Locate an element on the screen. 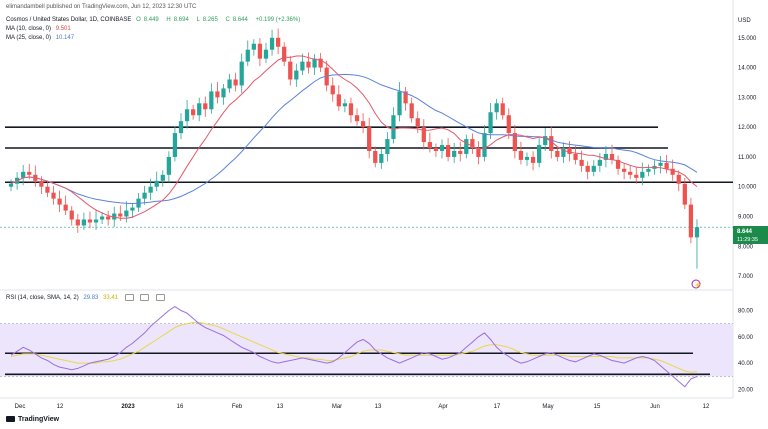 The image size is (768, 429). settings-icon is located at coordinates (145, 297).